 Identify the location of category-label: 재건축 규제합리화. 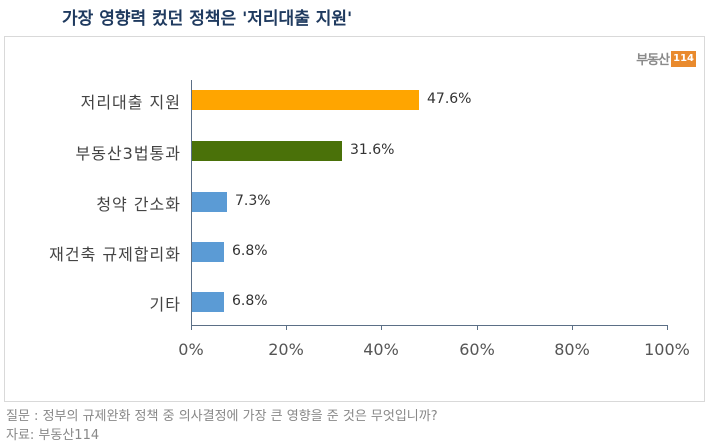
(115, 254).